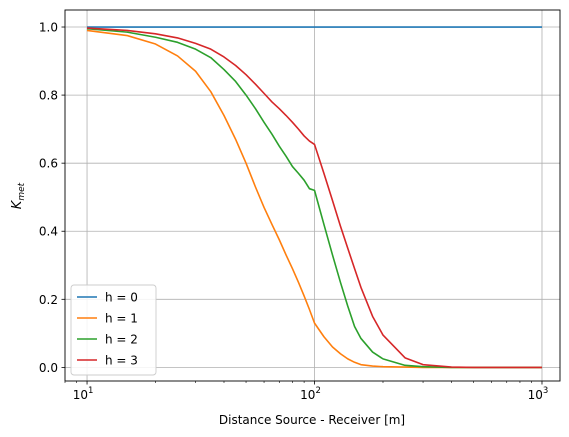 This screenshot has width=569, height=437. I want to click on y-tick-label: 0.8, so click(48, 96).